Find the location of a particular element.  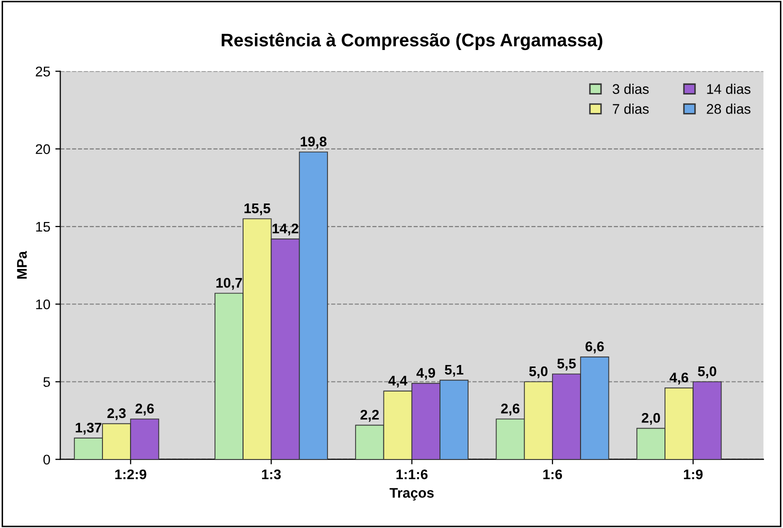

x-tick-label: 1:6 is located at coordinates (552, 474).